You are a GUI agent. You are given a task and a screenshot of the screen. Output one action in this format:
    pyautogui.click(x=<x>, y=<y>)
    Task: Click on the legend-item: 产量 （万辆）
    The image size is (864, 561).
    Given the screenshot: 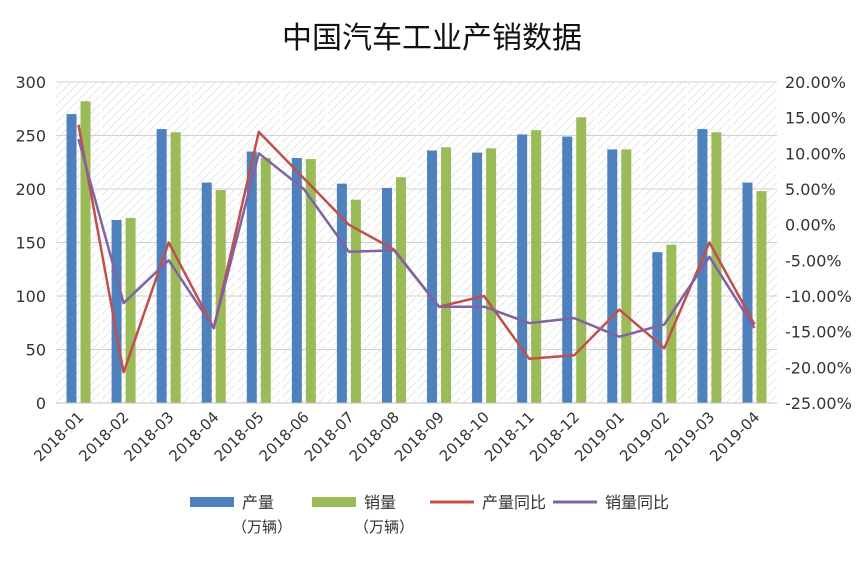 What is the action you would take?
    pyautogui.click(x=241, y=514)
    